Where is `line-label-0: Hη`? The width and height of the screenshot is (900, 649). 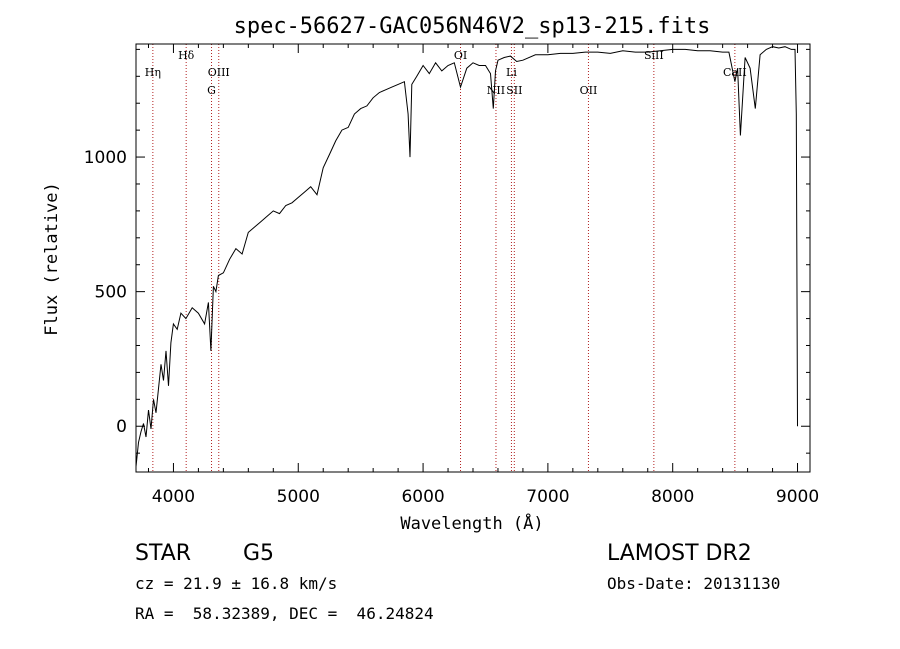
line-label-0: Hη is located at coordinates (153, 72).